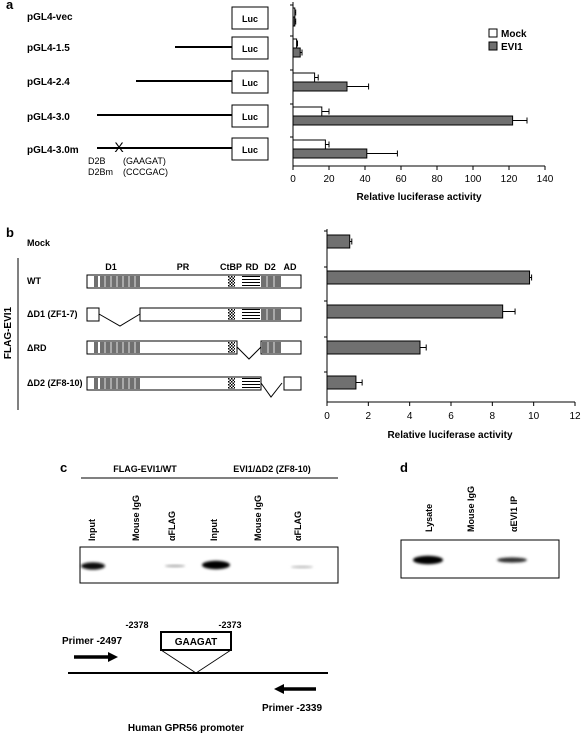  Describe the element at coordinates (48, 82) in the screenshot. I see `construct-label: pGL4-2.4` at that location.